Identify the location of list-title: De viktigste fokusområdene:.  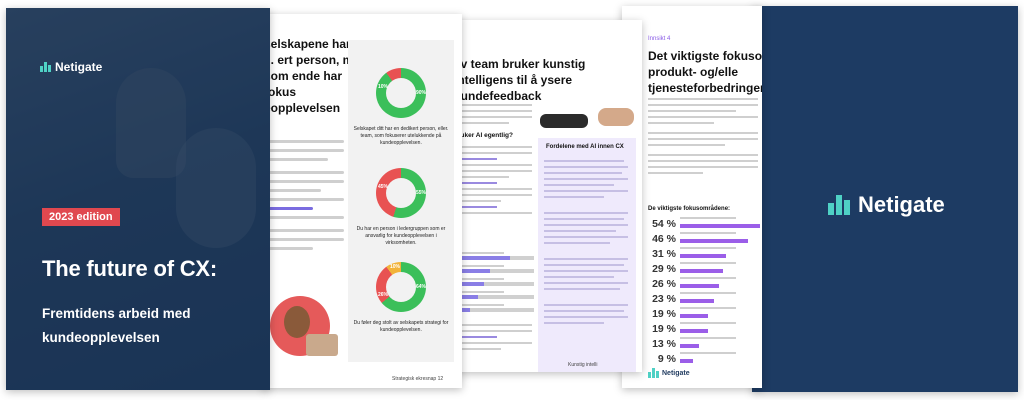
(689, 209).